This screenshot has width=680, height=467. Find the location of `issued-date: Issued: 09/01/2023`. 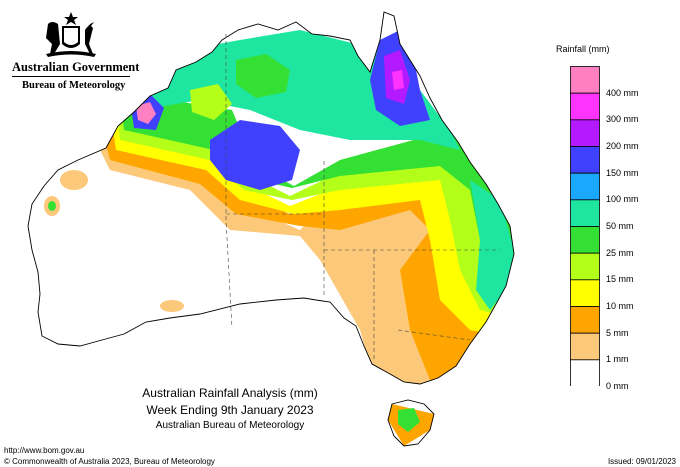

issued-date: Issued: 09/01/2023 is located at coordinates (641, 461).